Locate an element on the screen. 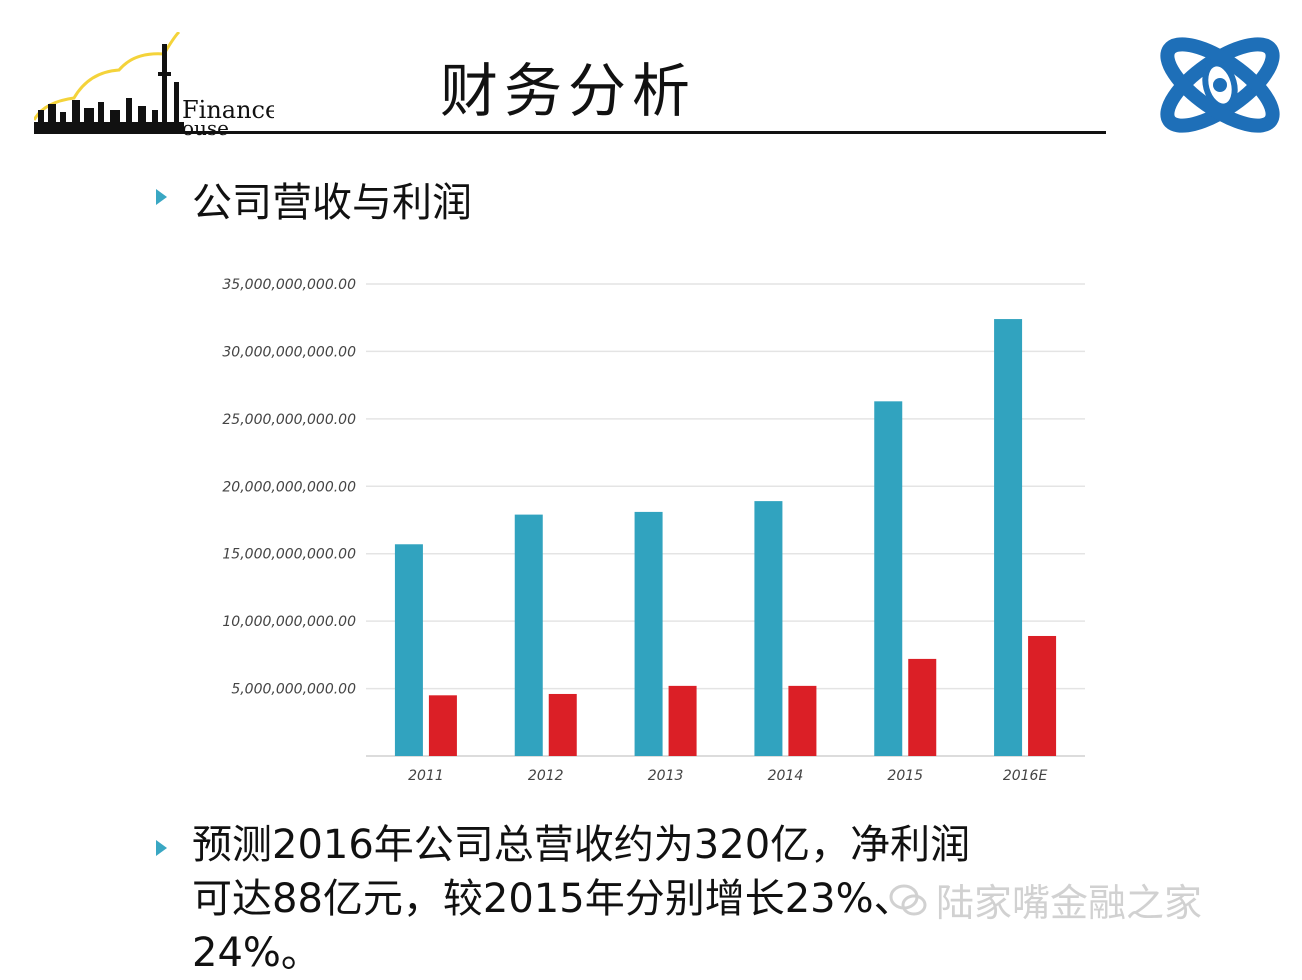 The width and height of the screenshot is (1302, 980). watermark: 陆家嘴金融之家 is located at coordinates (1045, 899).